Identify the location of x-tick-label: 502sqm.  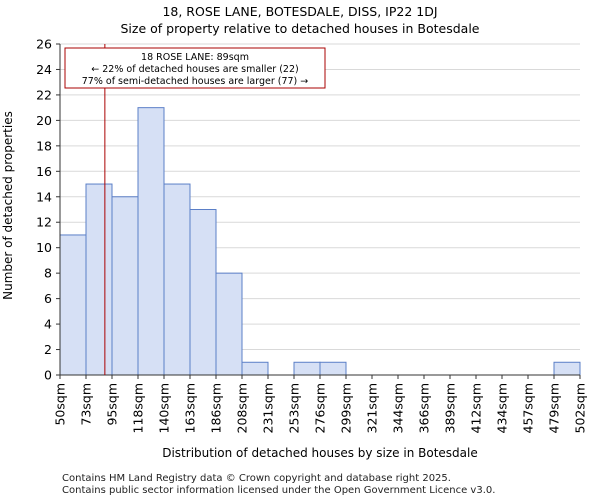
(580, 408).